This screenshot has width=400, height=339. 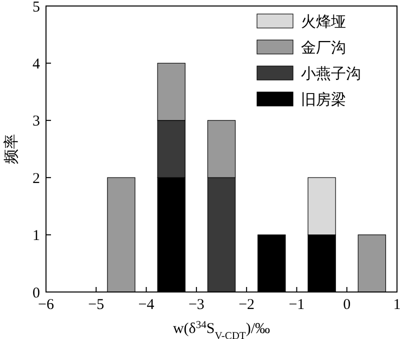 What do you see at coordinates (296, 305) in the screenshot?
I see `x-tick-label: −1` at bounding box center [296, 305].